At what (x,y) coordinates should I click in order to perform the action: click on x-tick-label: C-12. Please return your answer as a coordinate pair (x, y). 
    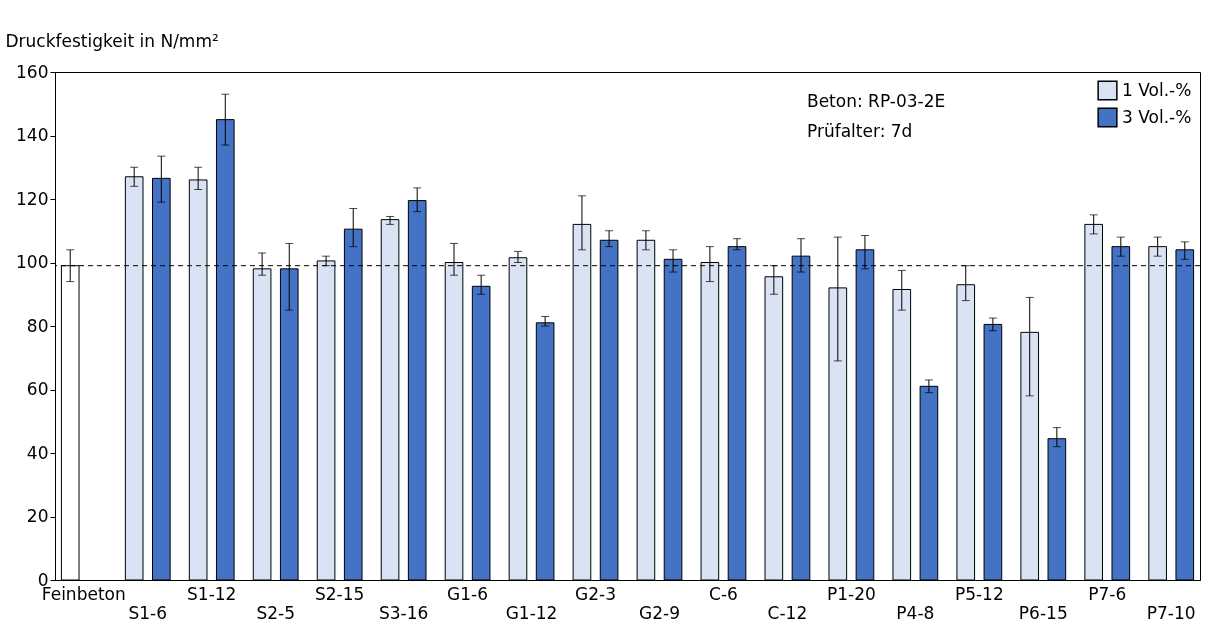
    Looking at the image, I should click on (787, 612).